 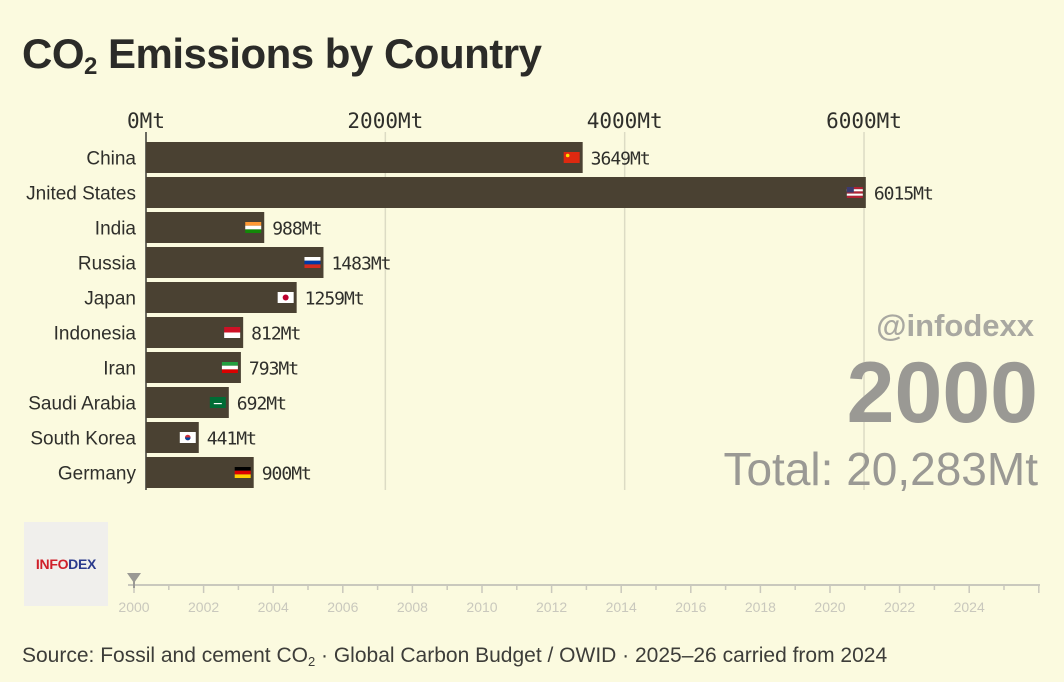 What do you see at coordinates (81, 194) in the screenshot?
I see `category-label: Jnited States` at bounding box center [81, 194].